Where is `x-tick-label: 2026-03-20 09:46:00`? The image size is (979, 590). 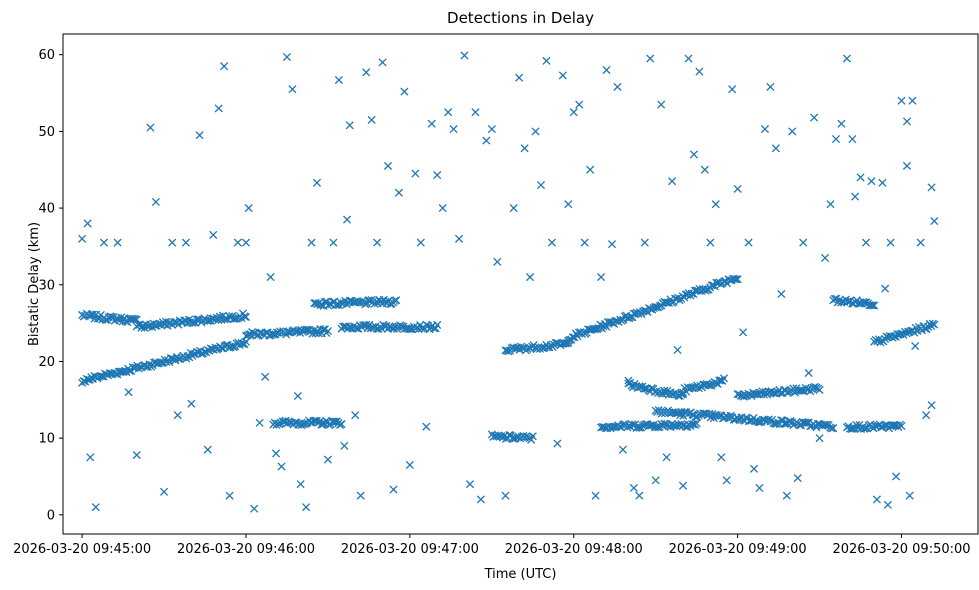
x-tick-label: 2026-03-20 09:46:00 is located at coordinates (246, 549).